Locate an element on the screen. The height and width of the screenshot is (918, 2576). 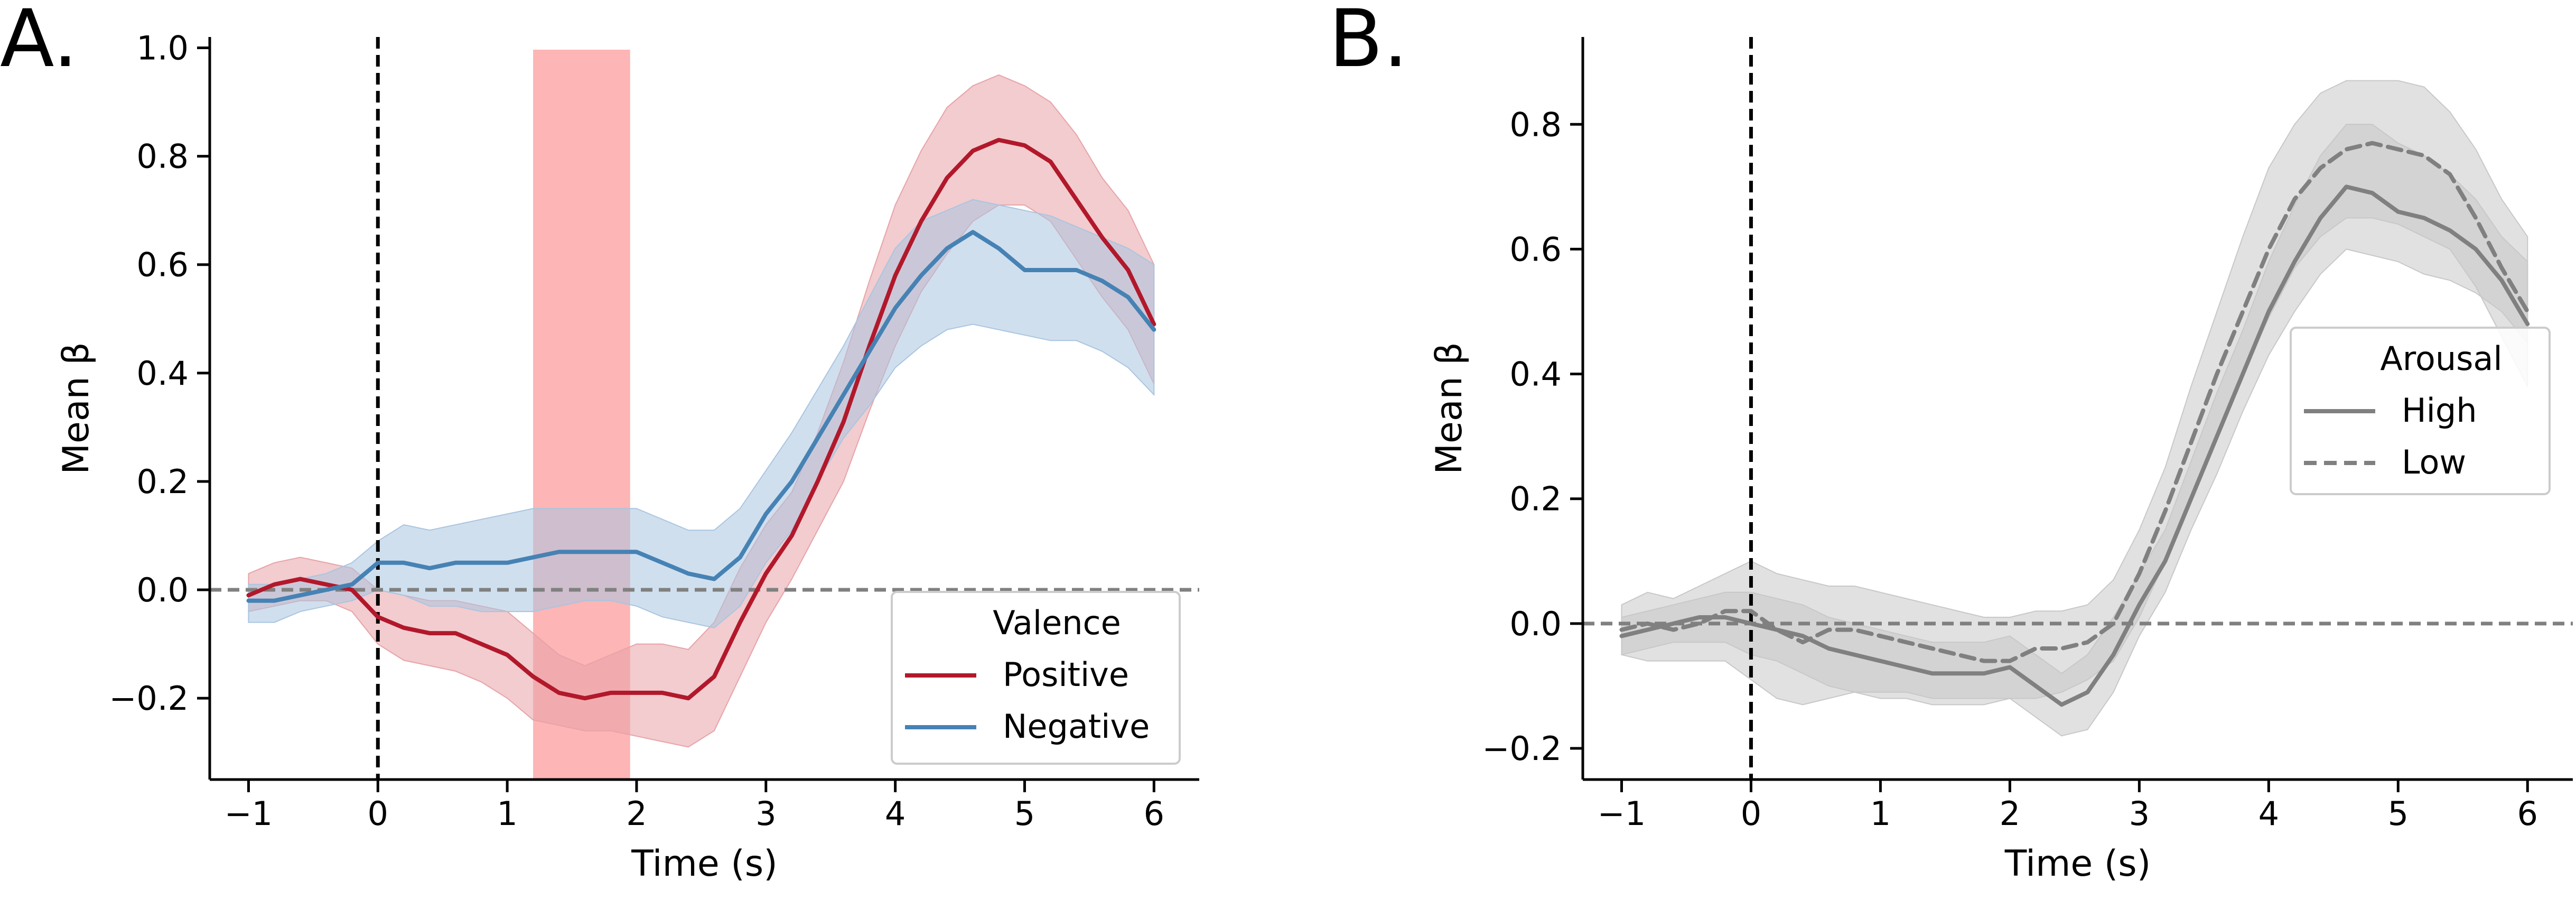
legend-title: Valence is located at coordinates (1057, 623).